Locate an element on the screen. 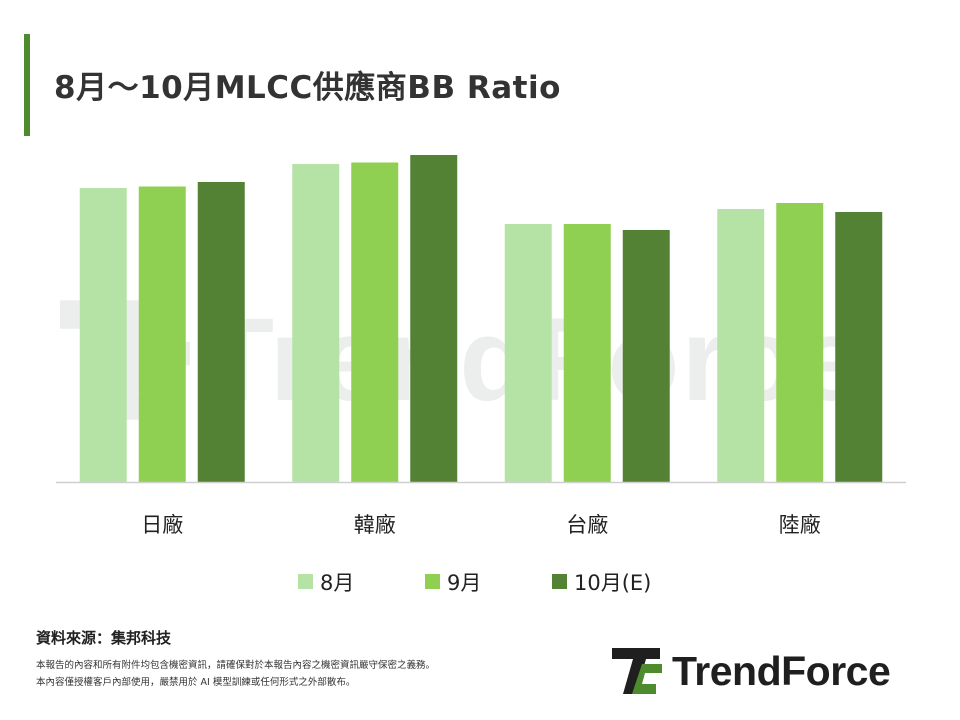 This screenshot has width=960, height=720. trendforce-logo: TrendForce is located at coordinates (751, 670).